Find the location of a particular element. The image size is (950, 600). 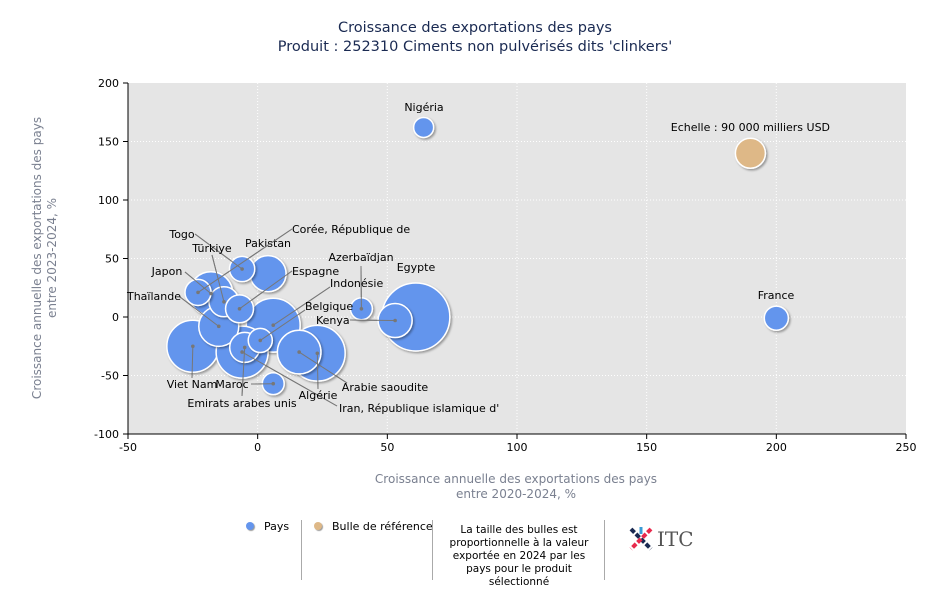

bubble-label: Türkiye is located at coordinates (211, 248).